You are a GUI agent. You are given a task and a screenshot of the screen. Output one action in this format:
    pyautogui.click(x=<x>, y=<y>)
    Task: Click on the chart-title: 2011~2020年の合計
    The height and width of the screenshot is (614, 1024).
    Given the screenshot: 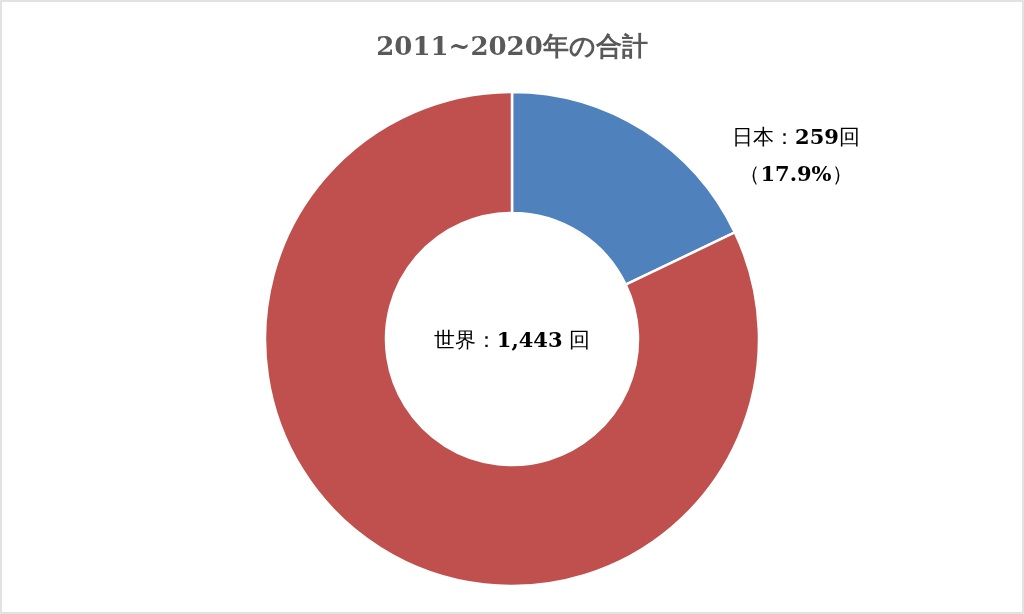 What is the action you would take?
    pyautogui.click(x=512, y=46)
    